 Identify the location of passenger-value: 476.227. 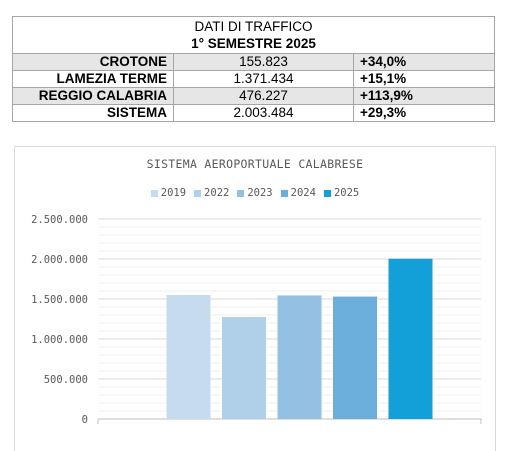
(263, 96).